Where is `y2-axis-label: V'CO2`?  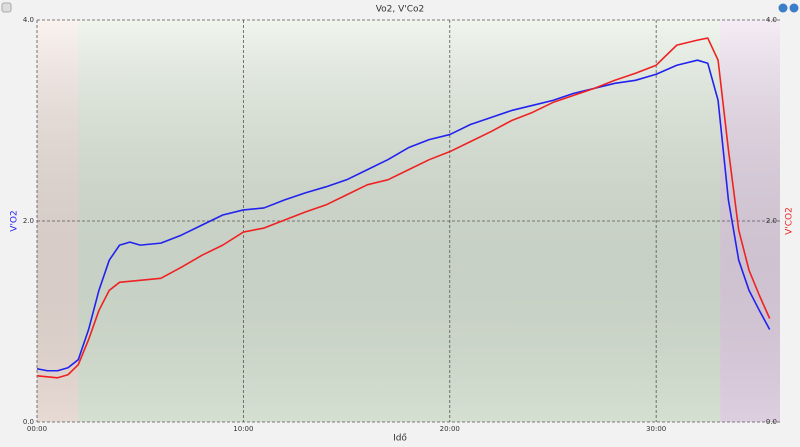 y2-axis-label: V'CO2 is located at coordinates (790, 221).